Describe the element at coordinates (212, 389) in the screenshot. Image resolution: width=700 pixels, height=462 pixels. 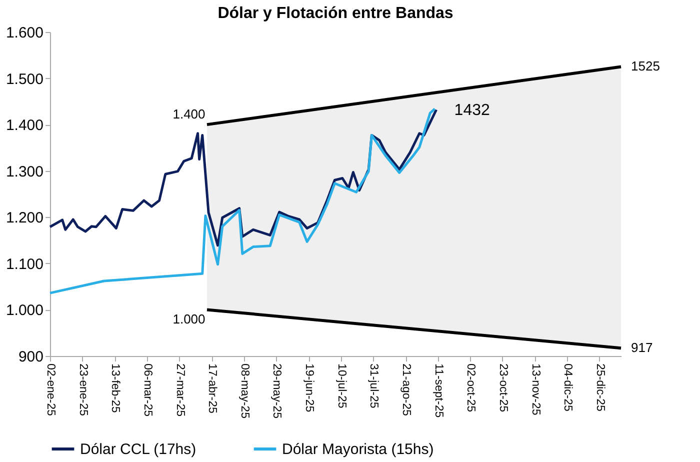
I see `x-tick-label: 17-abr-25` at that location.